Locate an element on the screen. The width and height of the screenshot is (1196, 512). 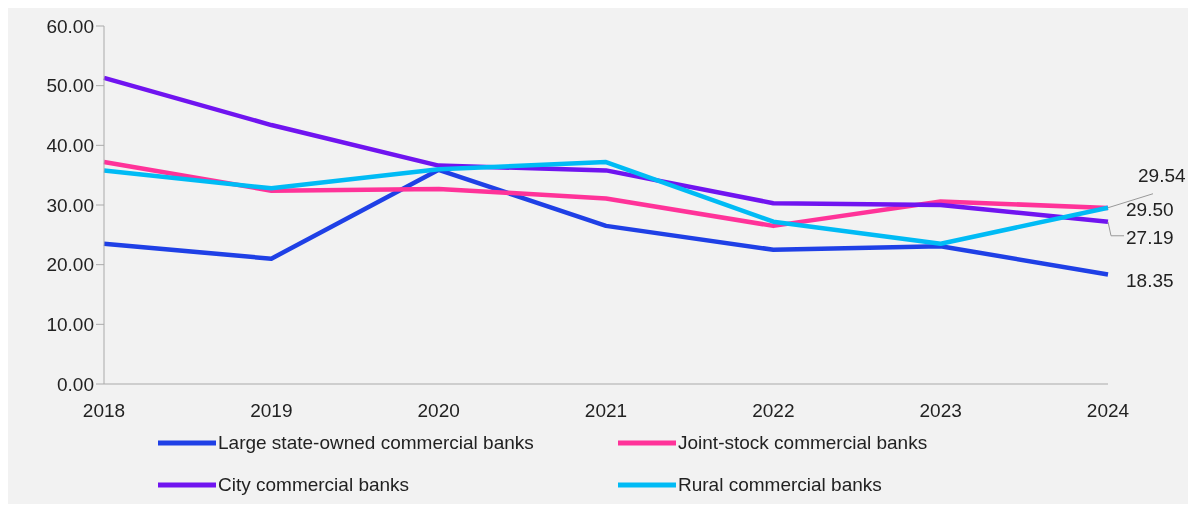
x-tick-label: 2022 is located at coordinates (773, 411).